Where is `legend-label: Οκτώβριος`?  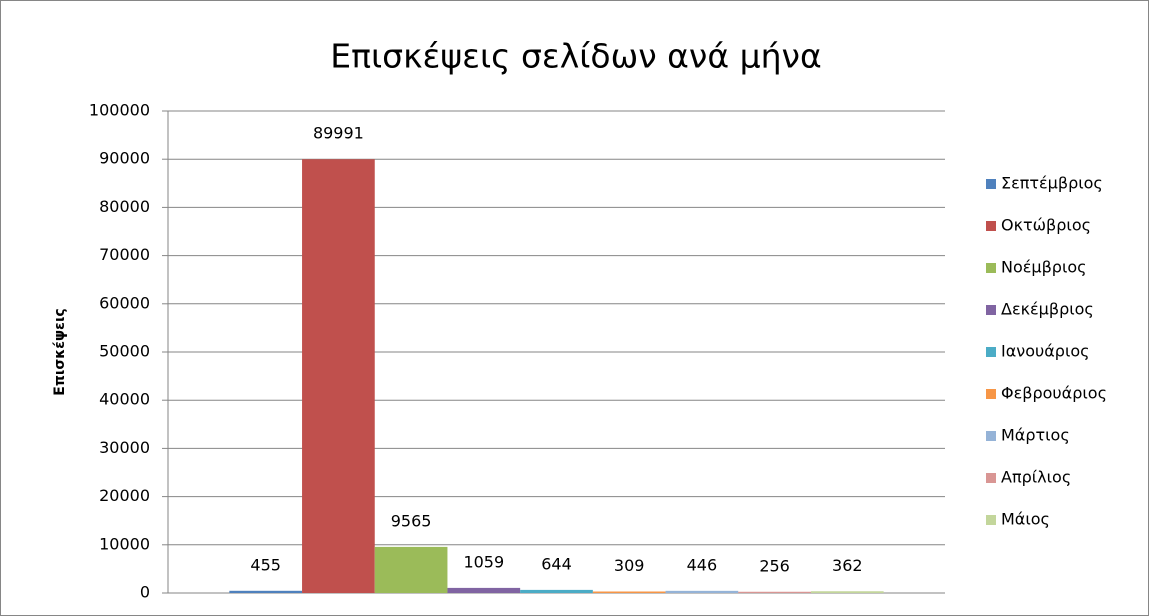 legend-label: Οκτώβριος is located at coordinates (1046, 225).